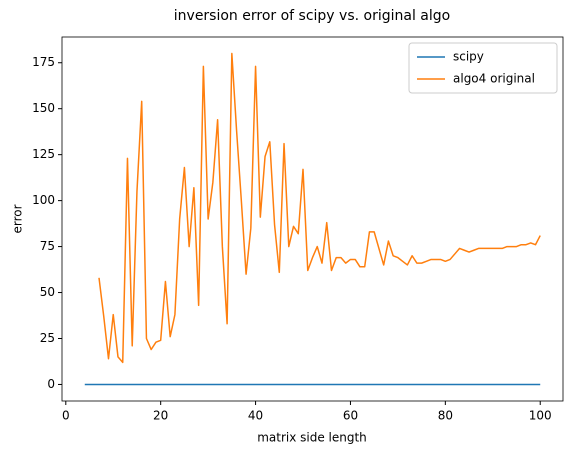 This screenshot has height=459, width=571. What do you see at coordinates (43, 200) in the screenshot?
I see `y-tick-label: 100` at bounding box center [43, 200].